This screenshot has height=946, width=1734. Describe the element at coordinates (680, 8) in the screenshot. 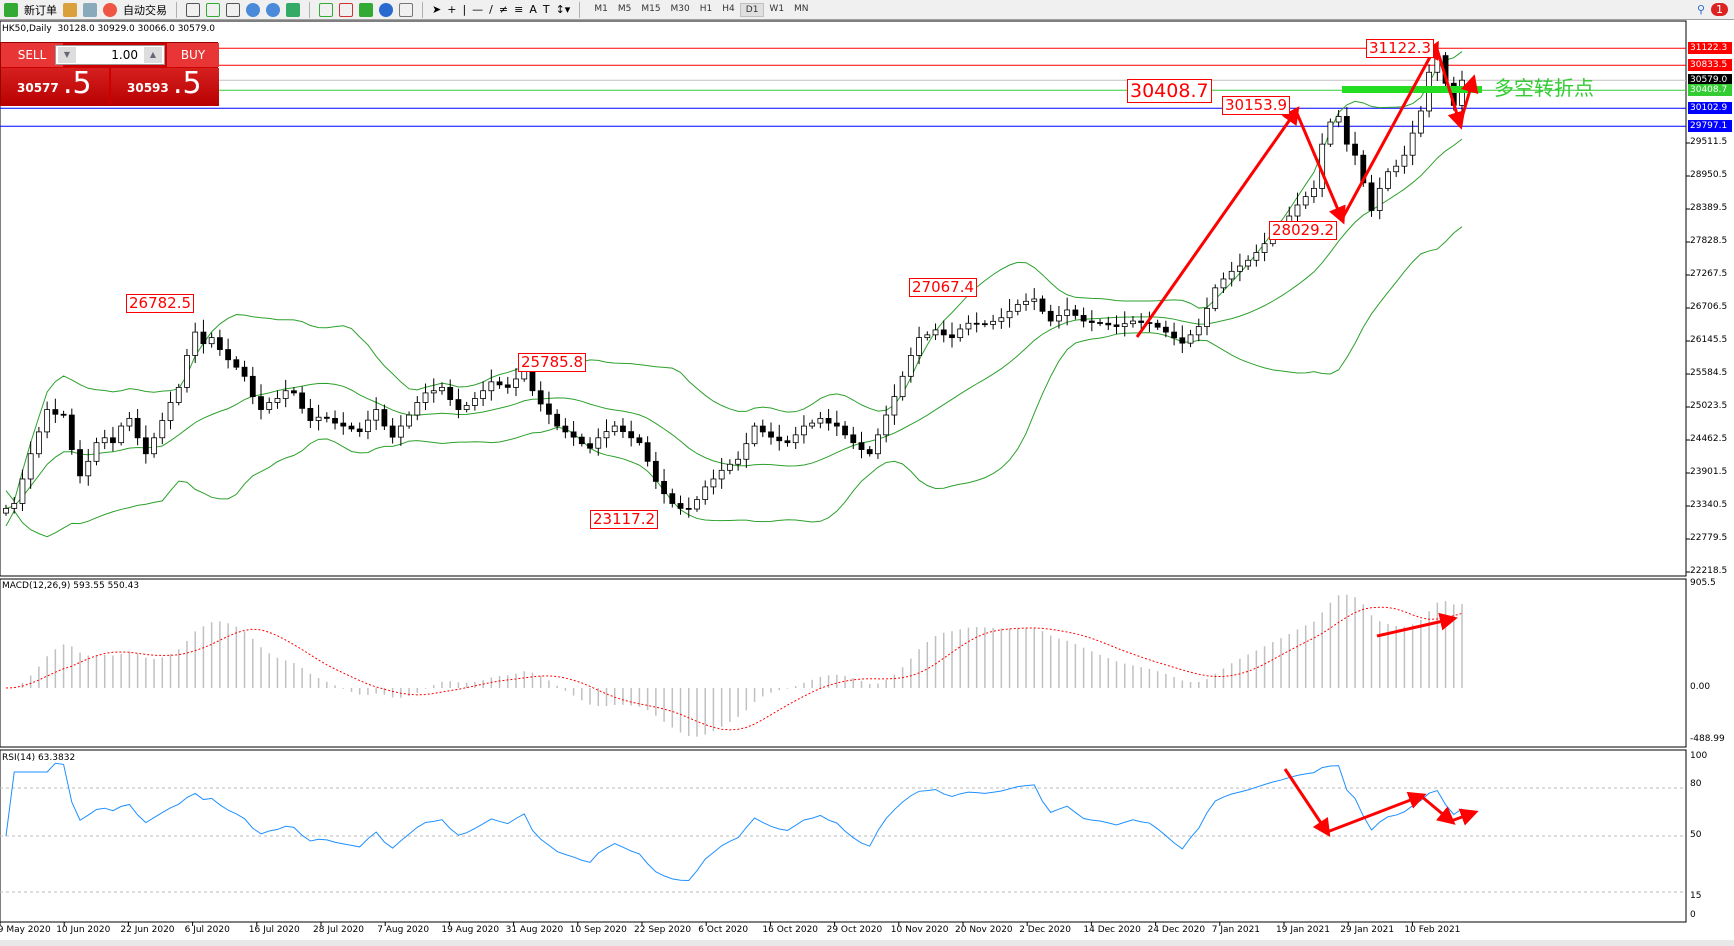

I see `timeframe-m30: M30` at that location.